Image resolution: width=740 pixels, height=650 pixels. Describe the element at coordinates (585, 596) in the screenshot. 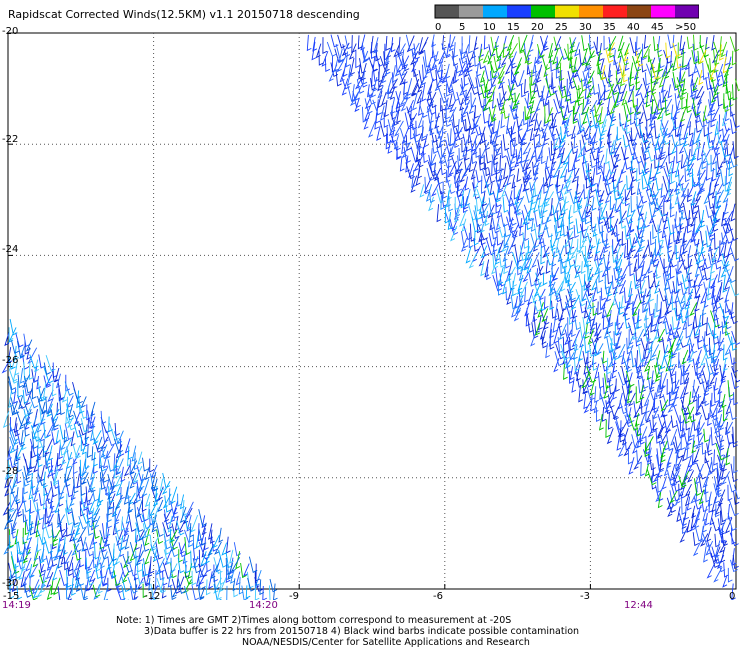

I see `lon-label-4: -3` at that location.